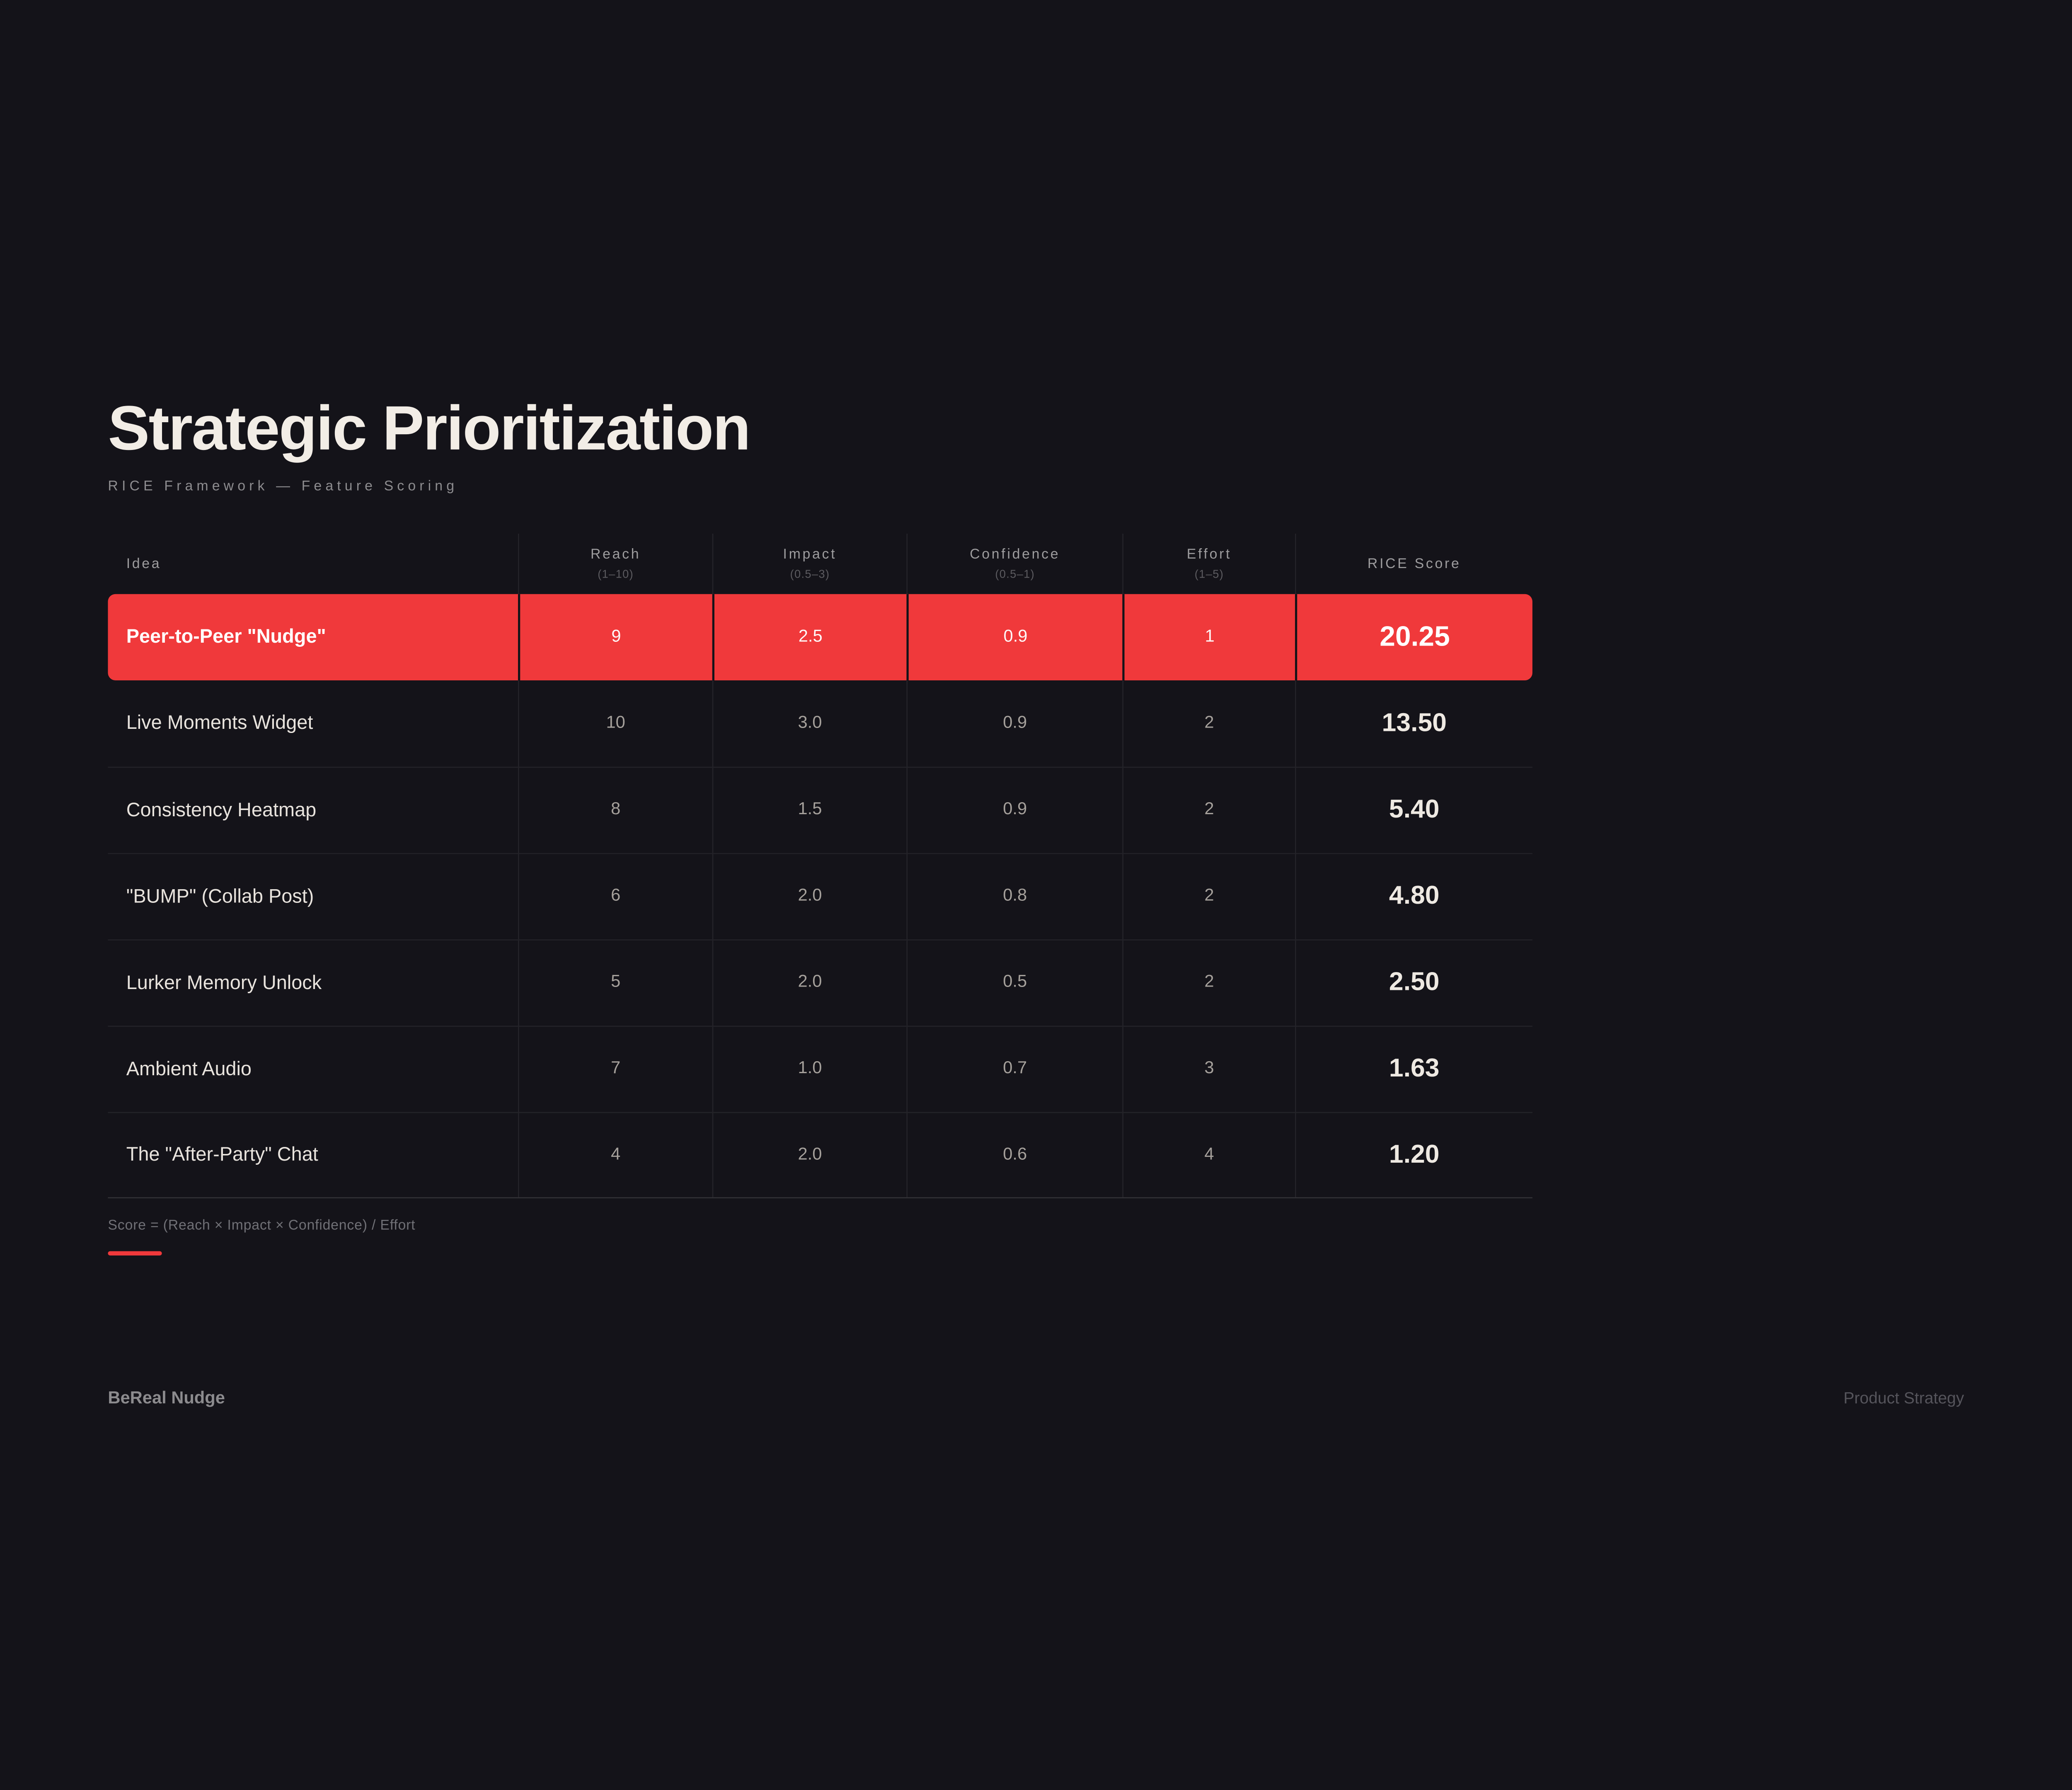 The image size is (2072, 1790). What do you see at coordinates (615, 637) in the screenshot?
I see `reach-cell: 9` at bounding box center [615, 637].